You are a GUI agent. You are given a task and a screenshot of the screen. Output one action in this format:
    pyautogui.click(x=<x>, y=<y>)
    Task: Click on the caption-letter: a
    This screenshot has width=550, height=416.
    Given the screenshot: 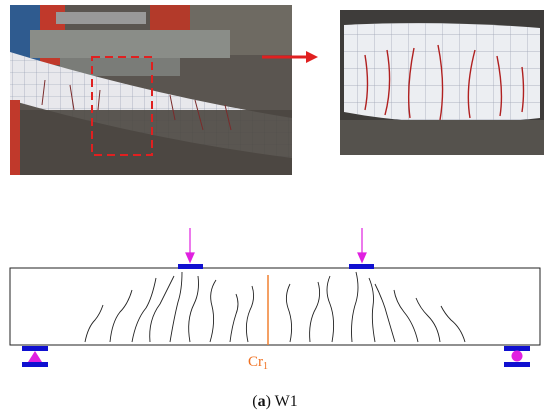 What is the action you would take?
    pyautogui.click(x=262, y=401)
    